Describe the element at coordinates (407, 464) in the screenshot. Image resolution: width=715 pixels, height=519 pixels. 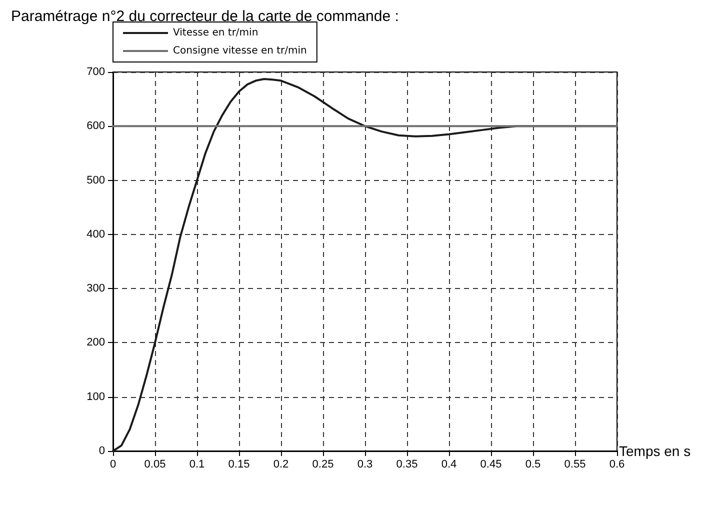
I see `x-tick-label: 0.35` at that location.